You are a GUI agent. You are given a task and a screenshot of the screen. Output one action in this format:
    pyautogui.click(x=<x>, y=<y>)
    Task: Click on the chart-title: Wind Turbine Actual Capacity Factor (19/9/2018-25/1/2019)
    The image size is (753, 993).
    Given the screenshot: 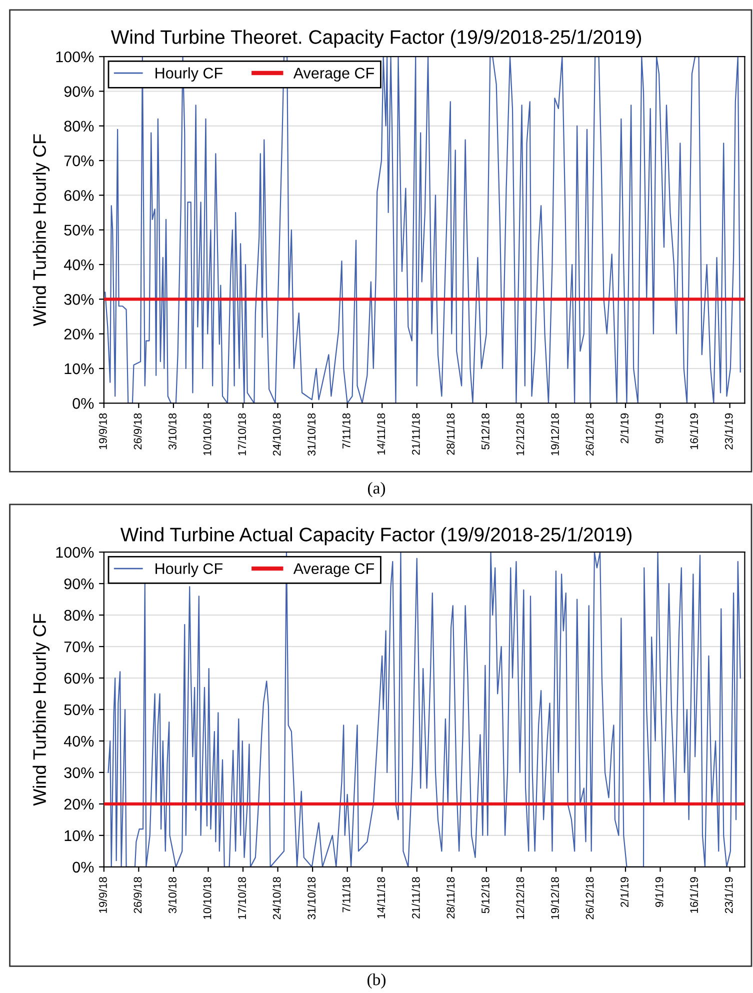 What is the action you would take?
    pyautogui.click(x=376, y=536)
    